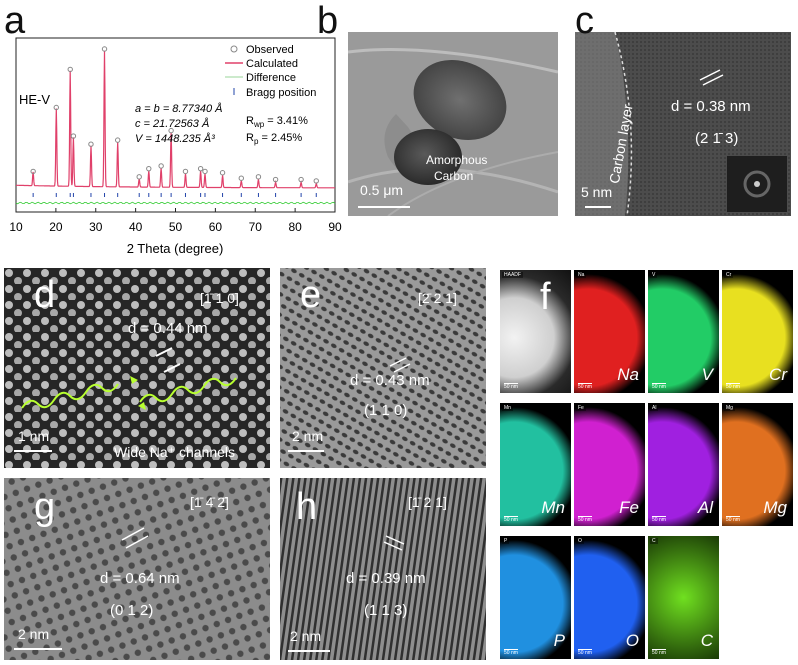  I want to click on scale-bar-h, so click(309, 651).